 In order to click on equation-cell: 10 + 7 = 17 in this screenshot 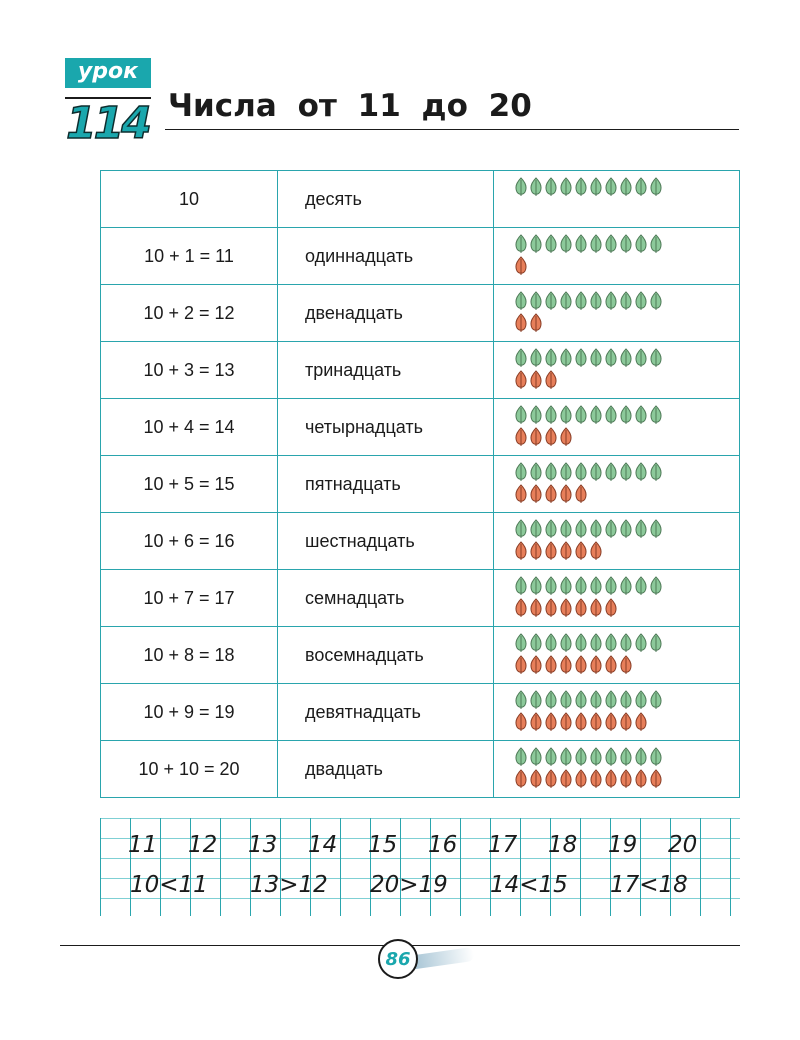, I will do `click(189, 598)`.